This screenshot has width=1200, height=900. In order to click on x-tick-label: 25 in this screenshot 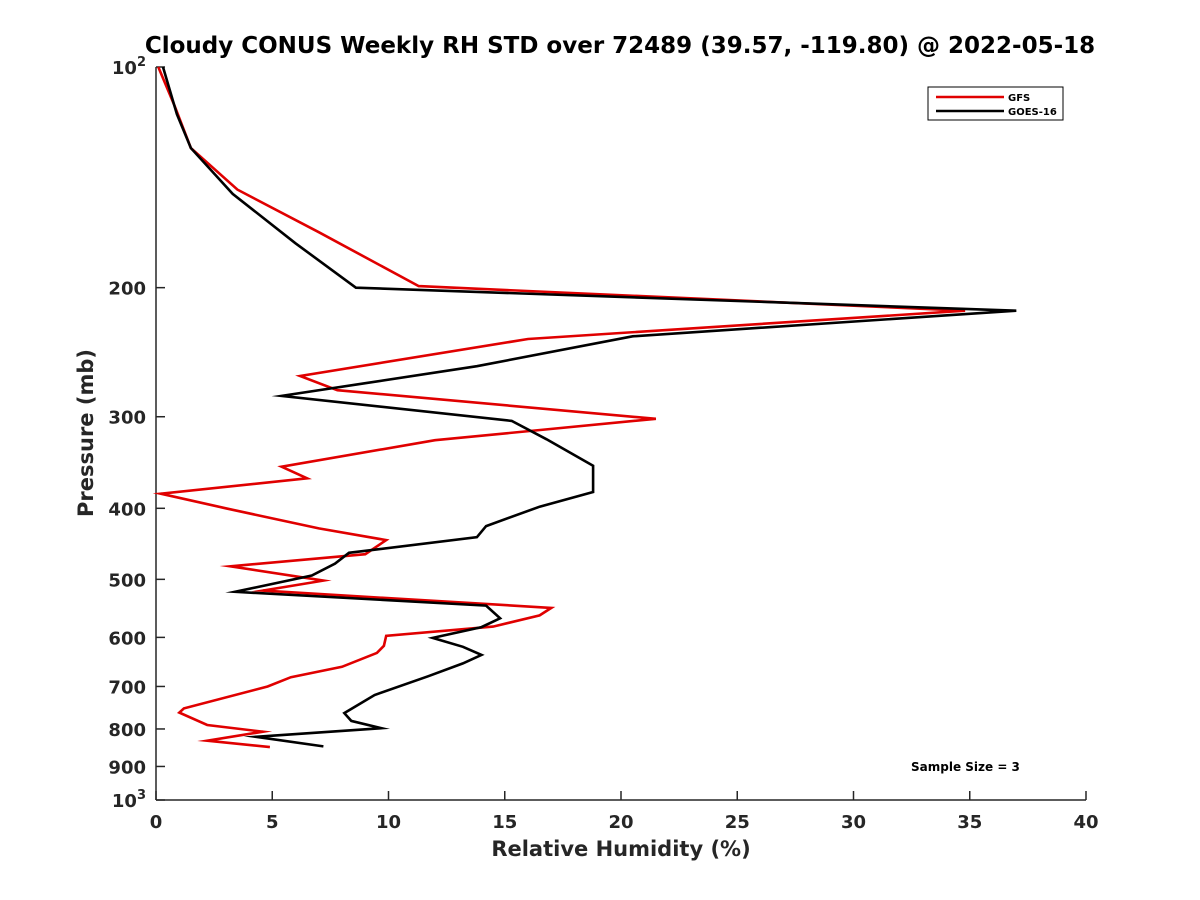, I will do `click(737, 822)`.